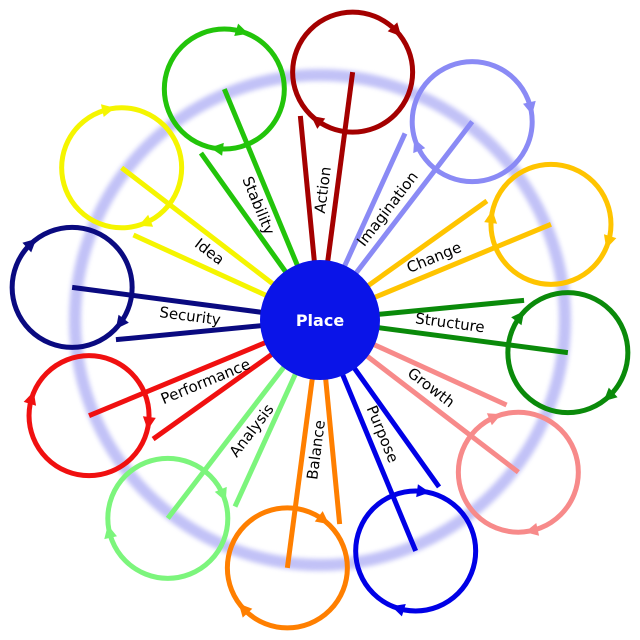 The width and height of the screenshot is (640, 640). I want to click on center-label: Place, so click(320, 320).